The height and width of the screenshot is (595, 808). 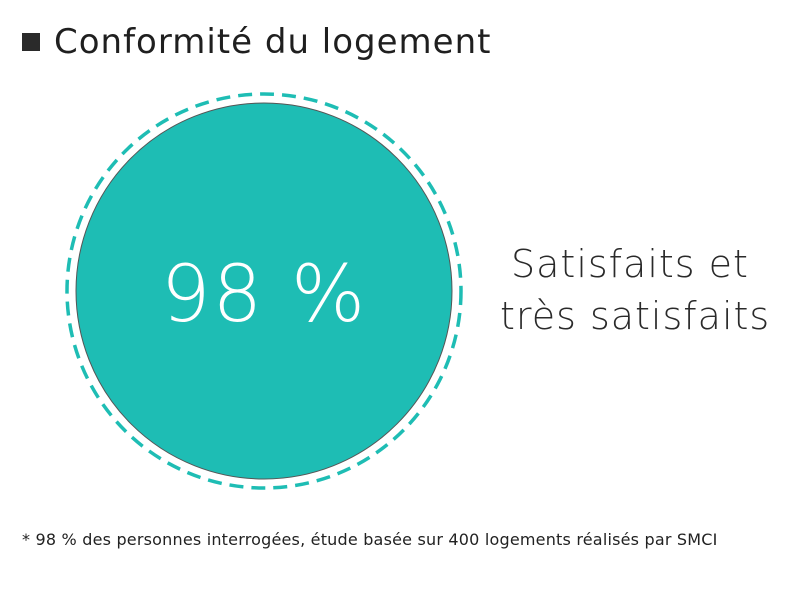 I want to click on header: Conformité du logement, so click(x=256, y=42).